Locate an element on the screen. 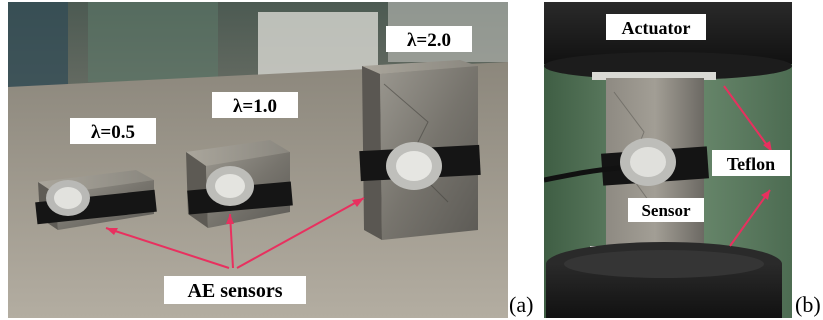 Image resolution: width=823 pixels, height=320 pixels. svg-text: λ=0.5 is located at coordinates (113, 132).